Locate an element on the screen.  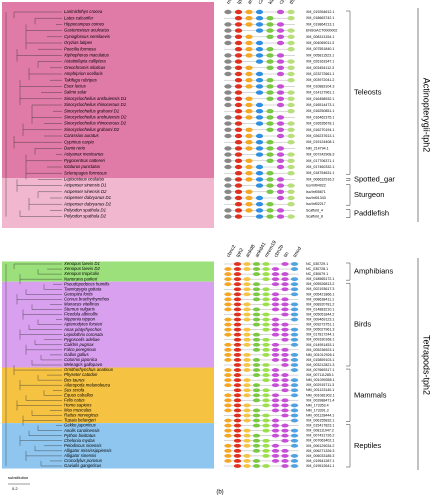
species-name: Pygocentrus nattereri is located at coordinates (85, 160).